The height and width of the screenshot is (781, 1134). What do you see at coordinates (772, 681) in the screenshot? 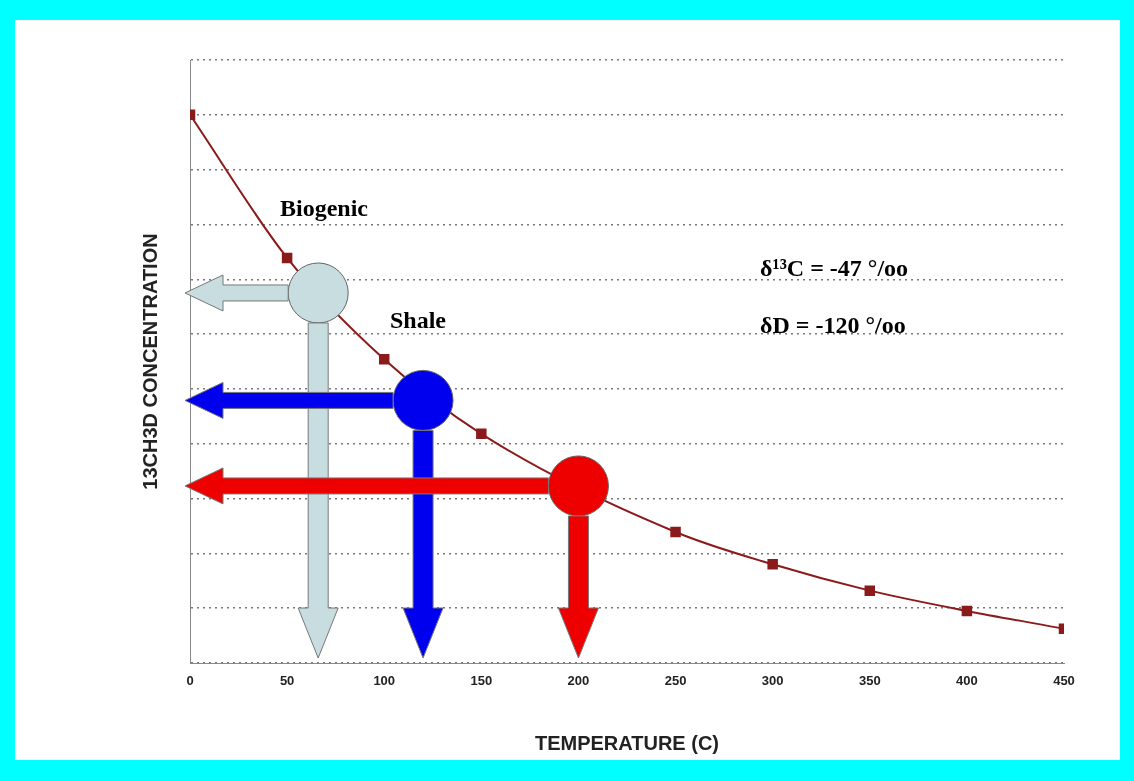
I see `x-tick-label: 300` at bounding box center [772, 681].